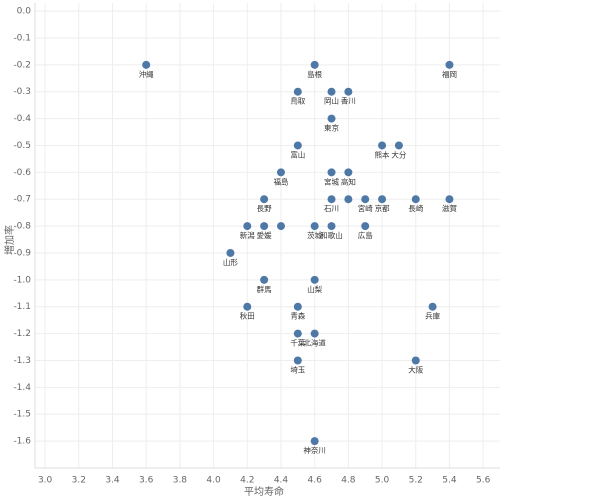 This screenshot has width=590, height=503. I want to click on y-tick-label: -0.2, so click(22, 65).